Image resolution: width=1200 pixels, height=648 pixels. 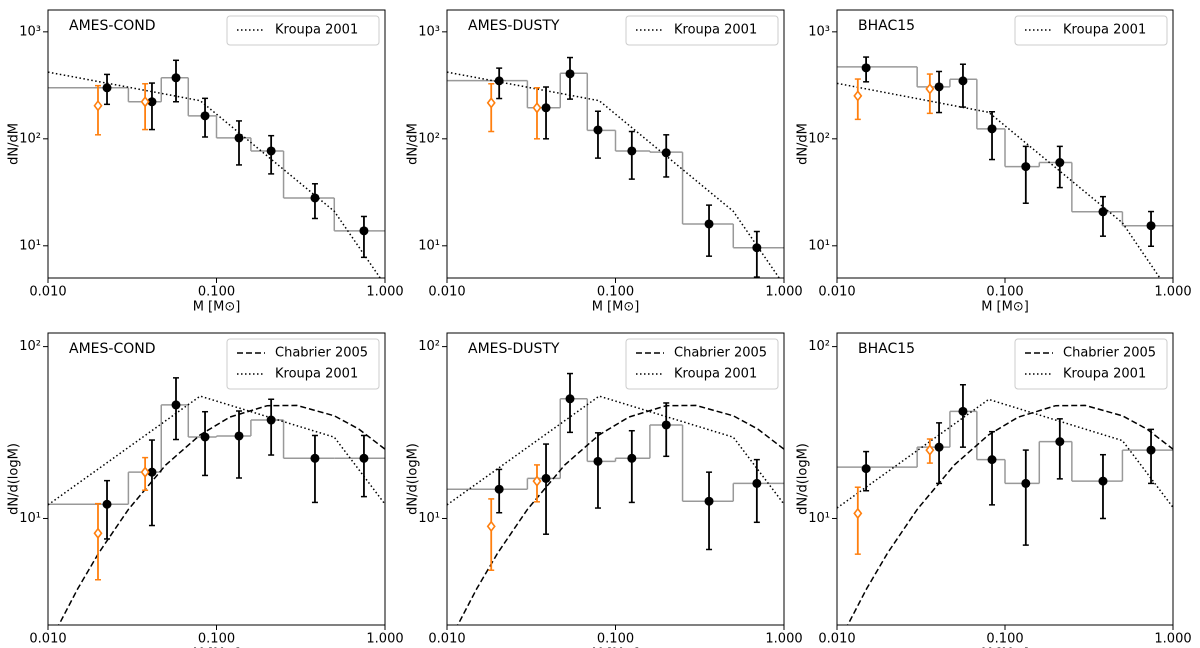 I want to click on panel-title: BHAC15, so click(x=886, y=349).